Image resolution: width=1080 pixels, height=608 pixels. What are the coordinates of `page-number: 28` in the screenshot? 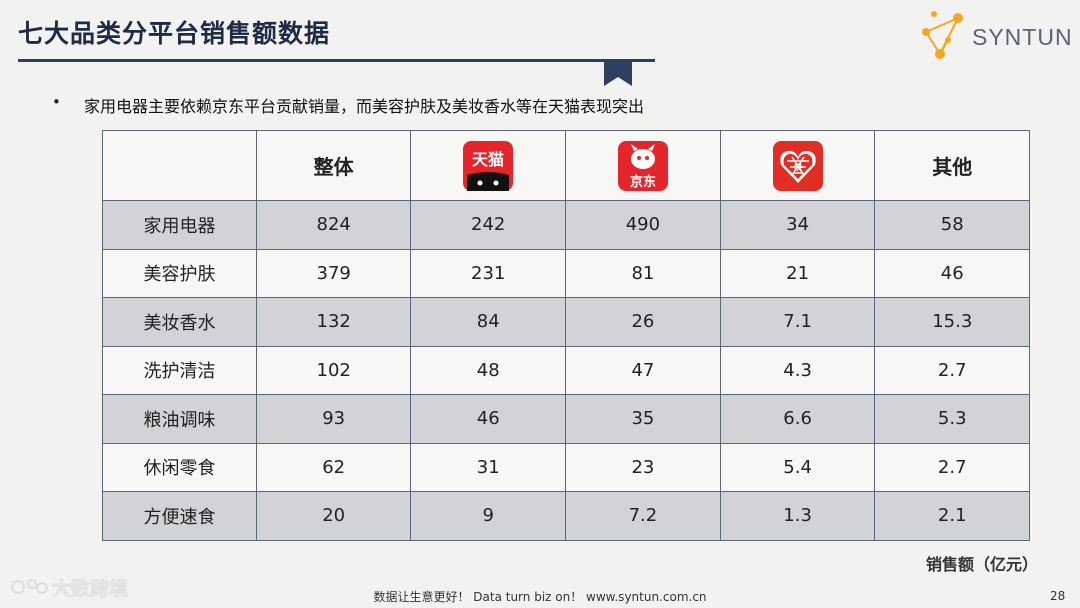 It's located at (1058, 596).